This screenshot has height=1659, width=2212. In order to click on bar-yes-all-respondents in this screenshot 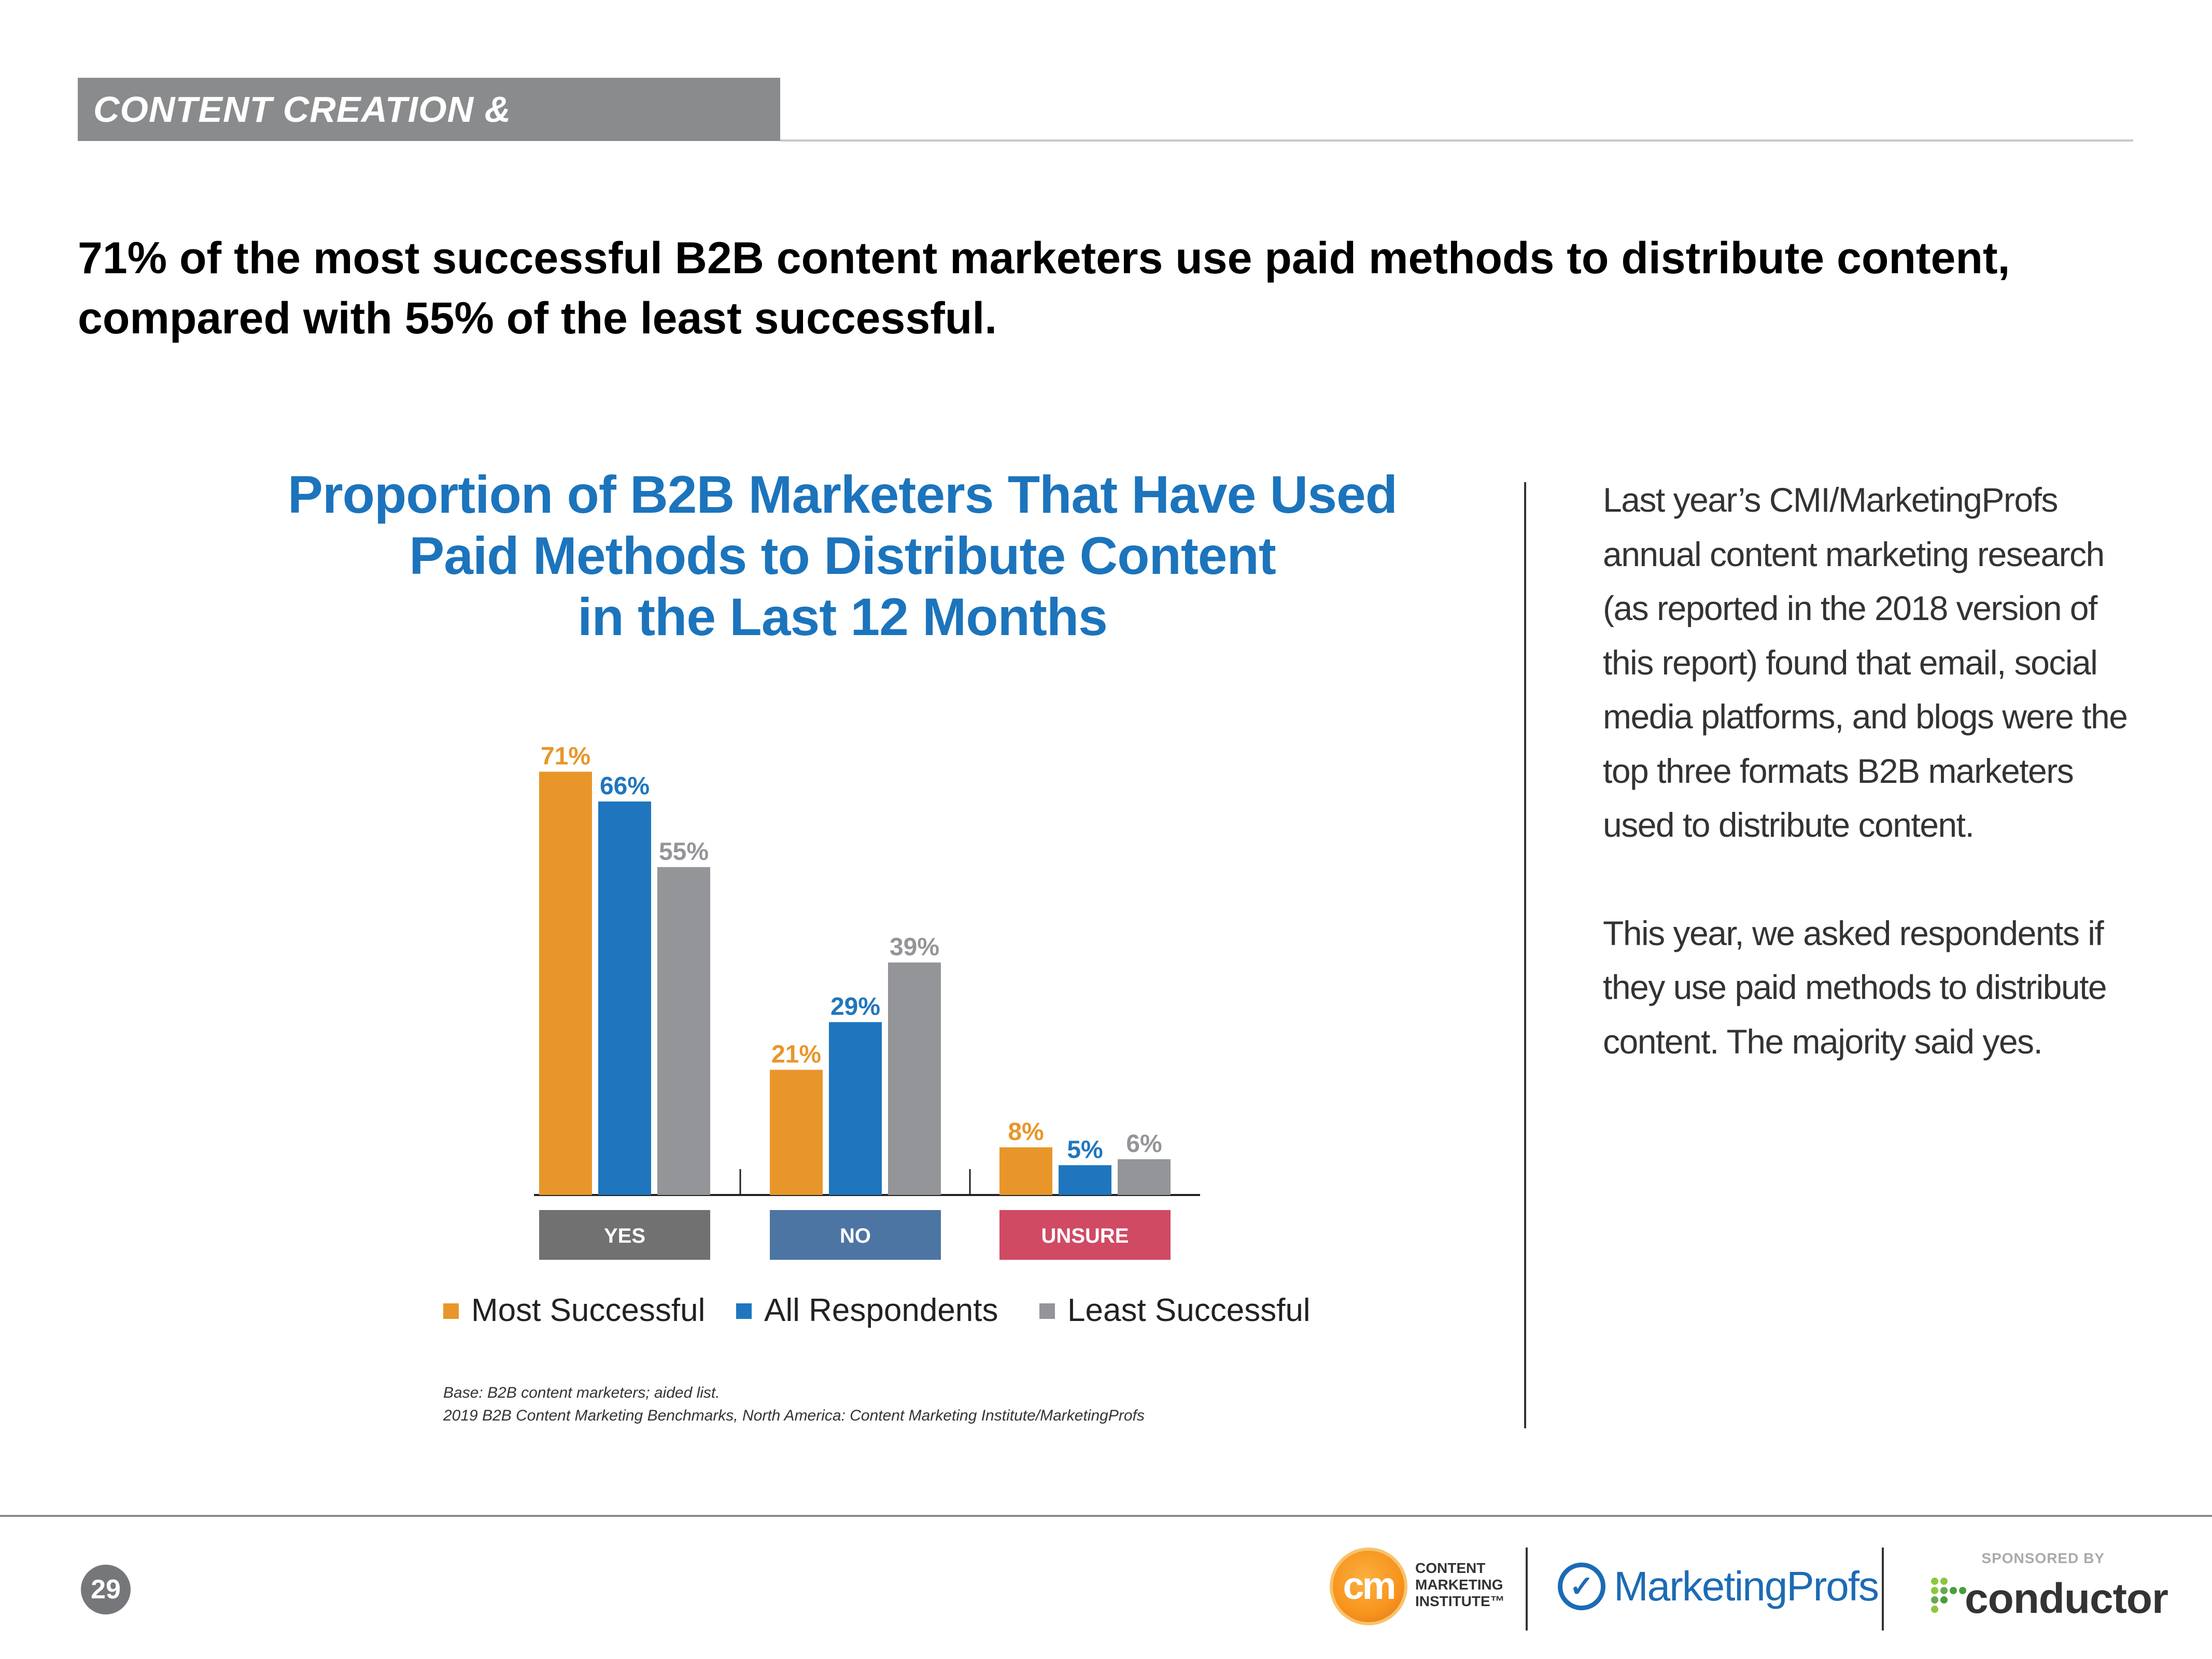, I will do `click(624, 999)`.